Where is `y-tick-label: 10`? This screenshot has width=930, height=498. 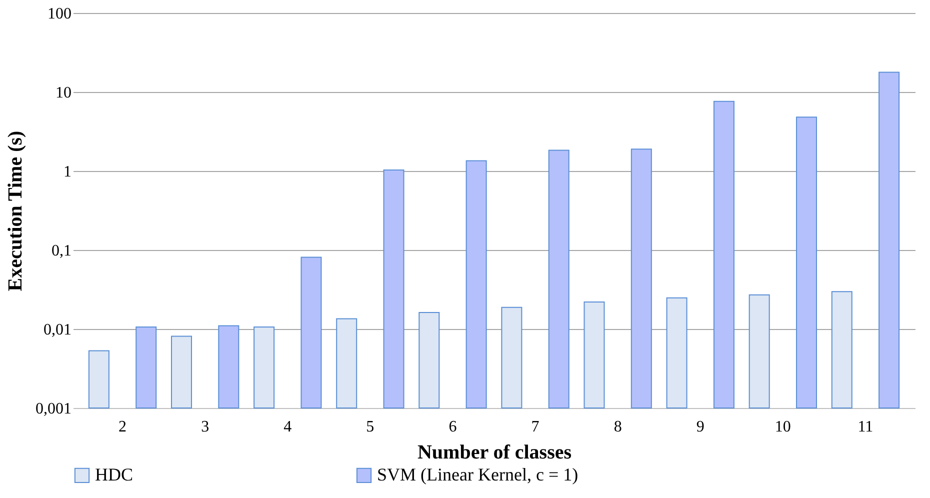
y-tick-label: 10 is located at coordinates (64, 93).